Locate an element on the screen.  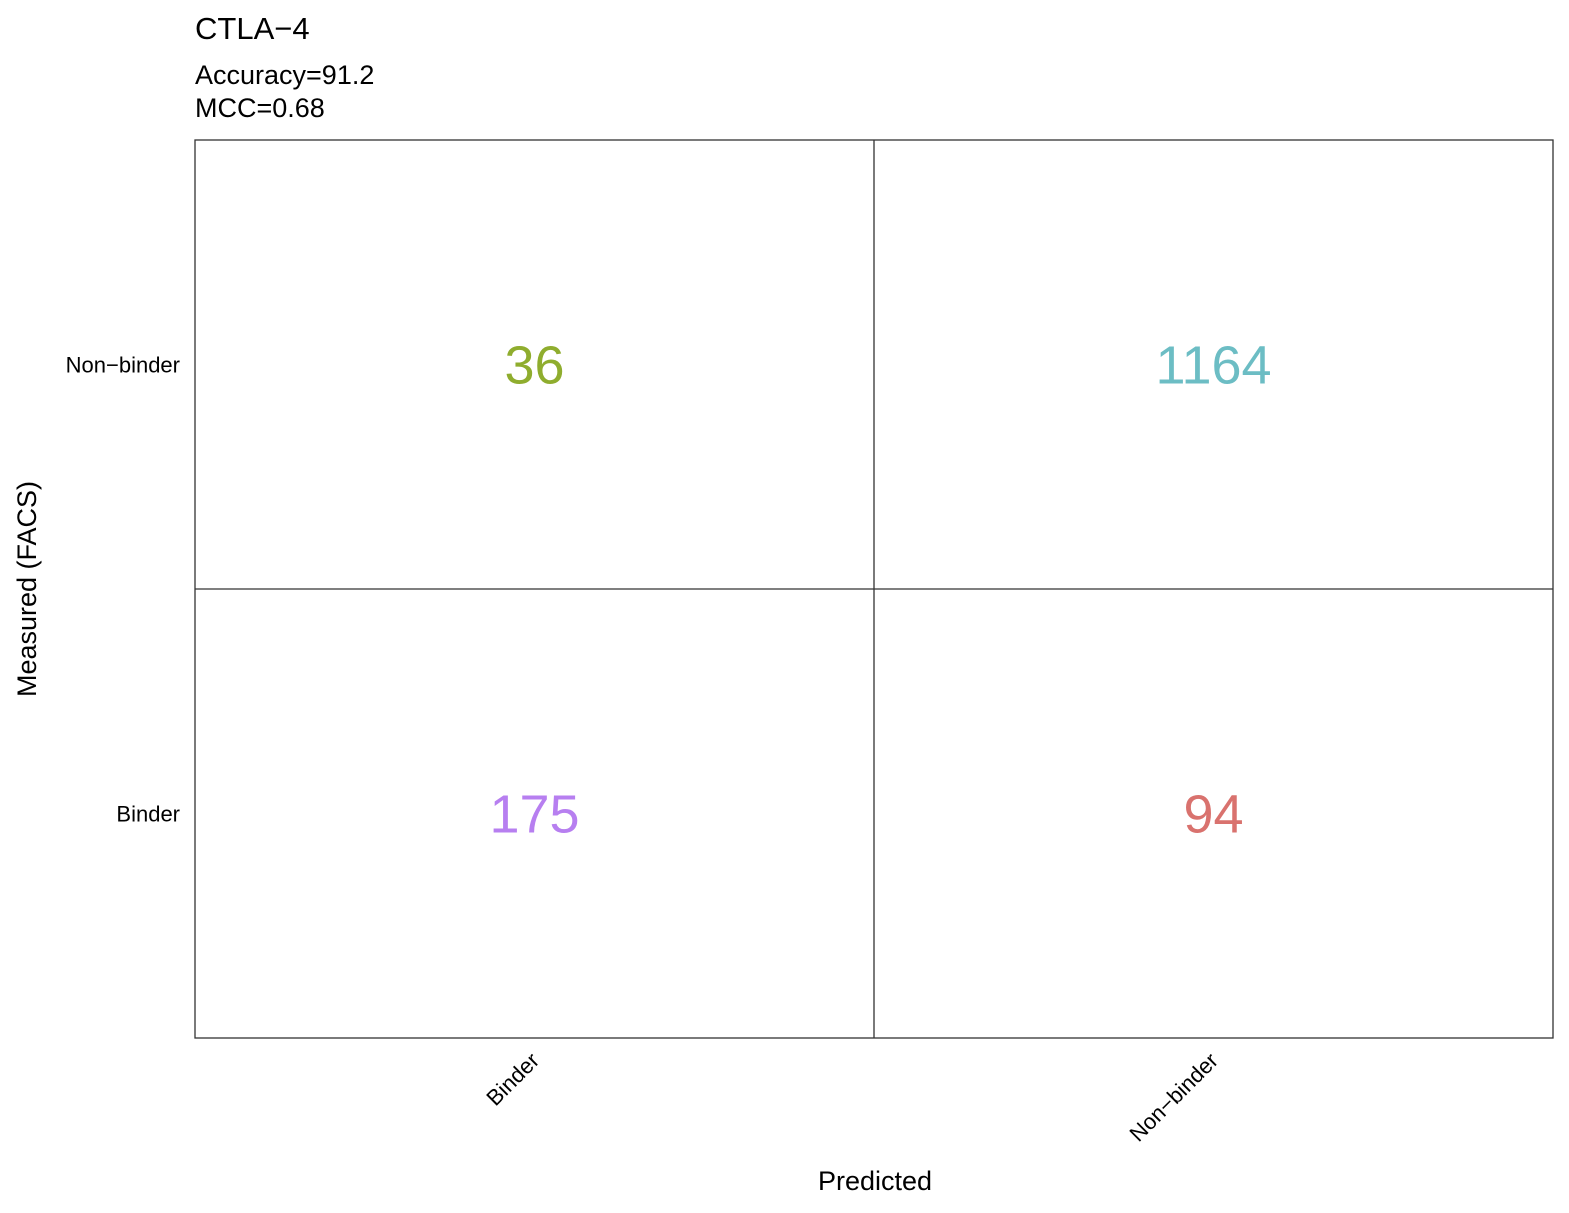
x-tick-label: Binder is located at coordinates (512, 1079).